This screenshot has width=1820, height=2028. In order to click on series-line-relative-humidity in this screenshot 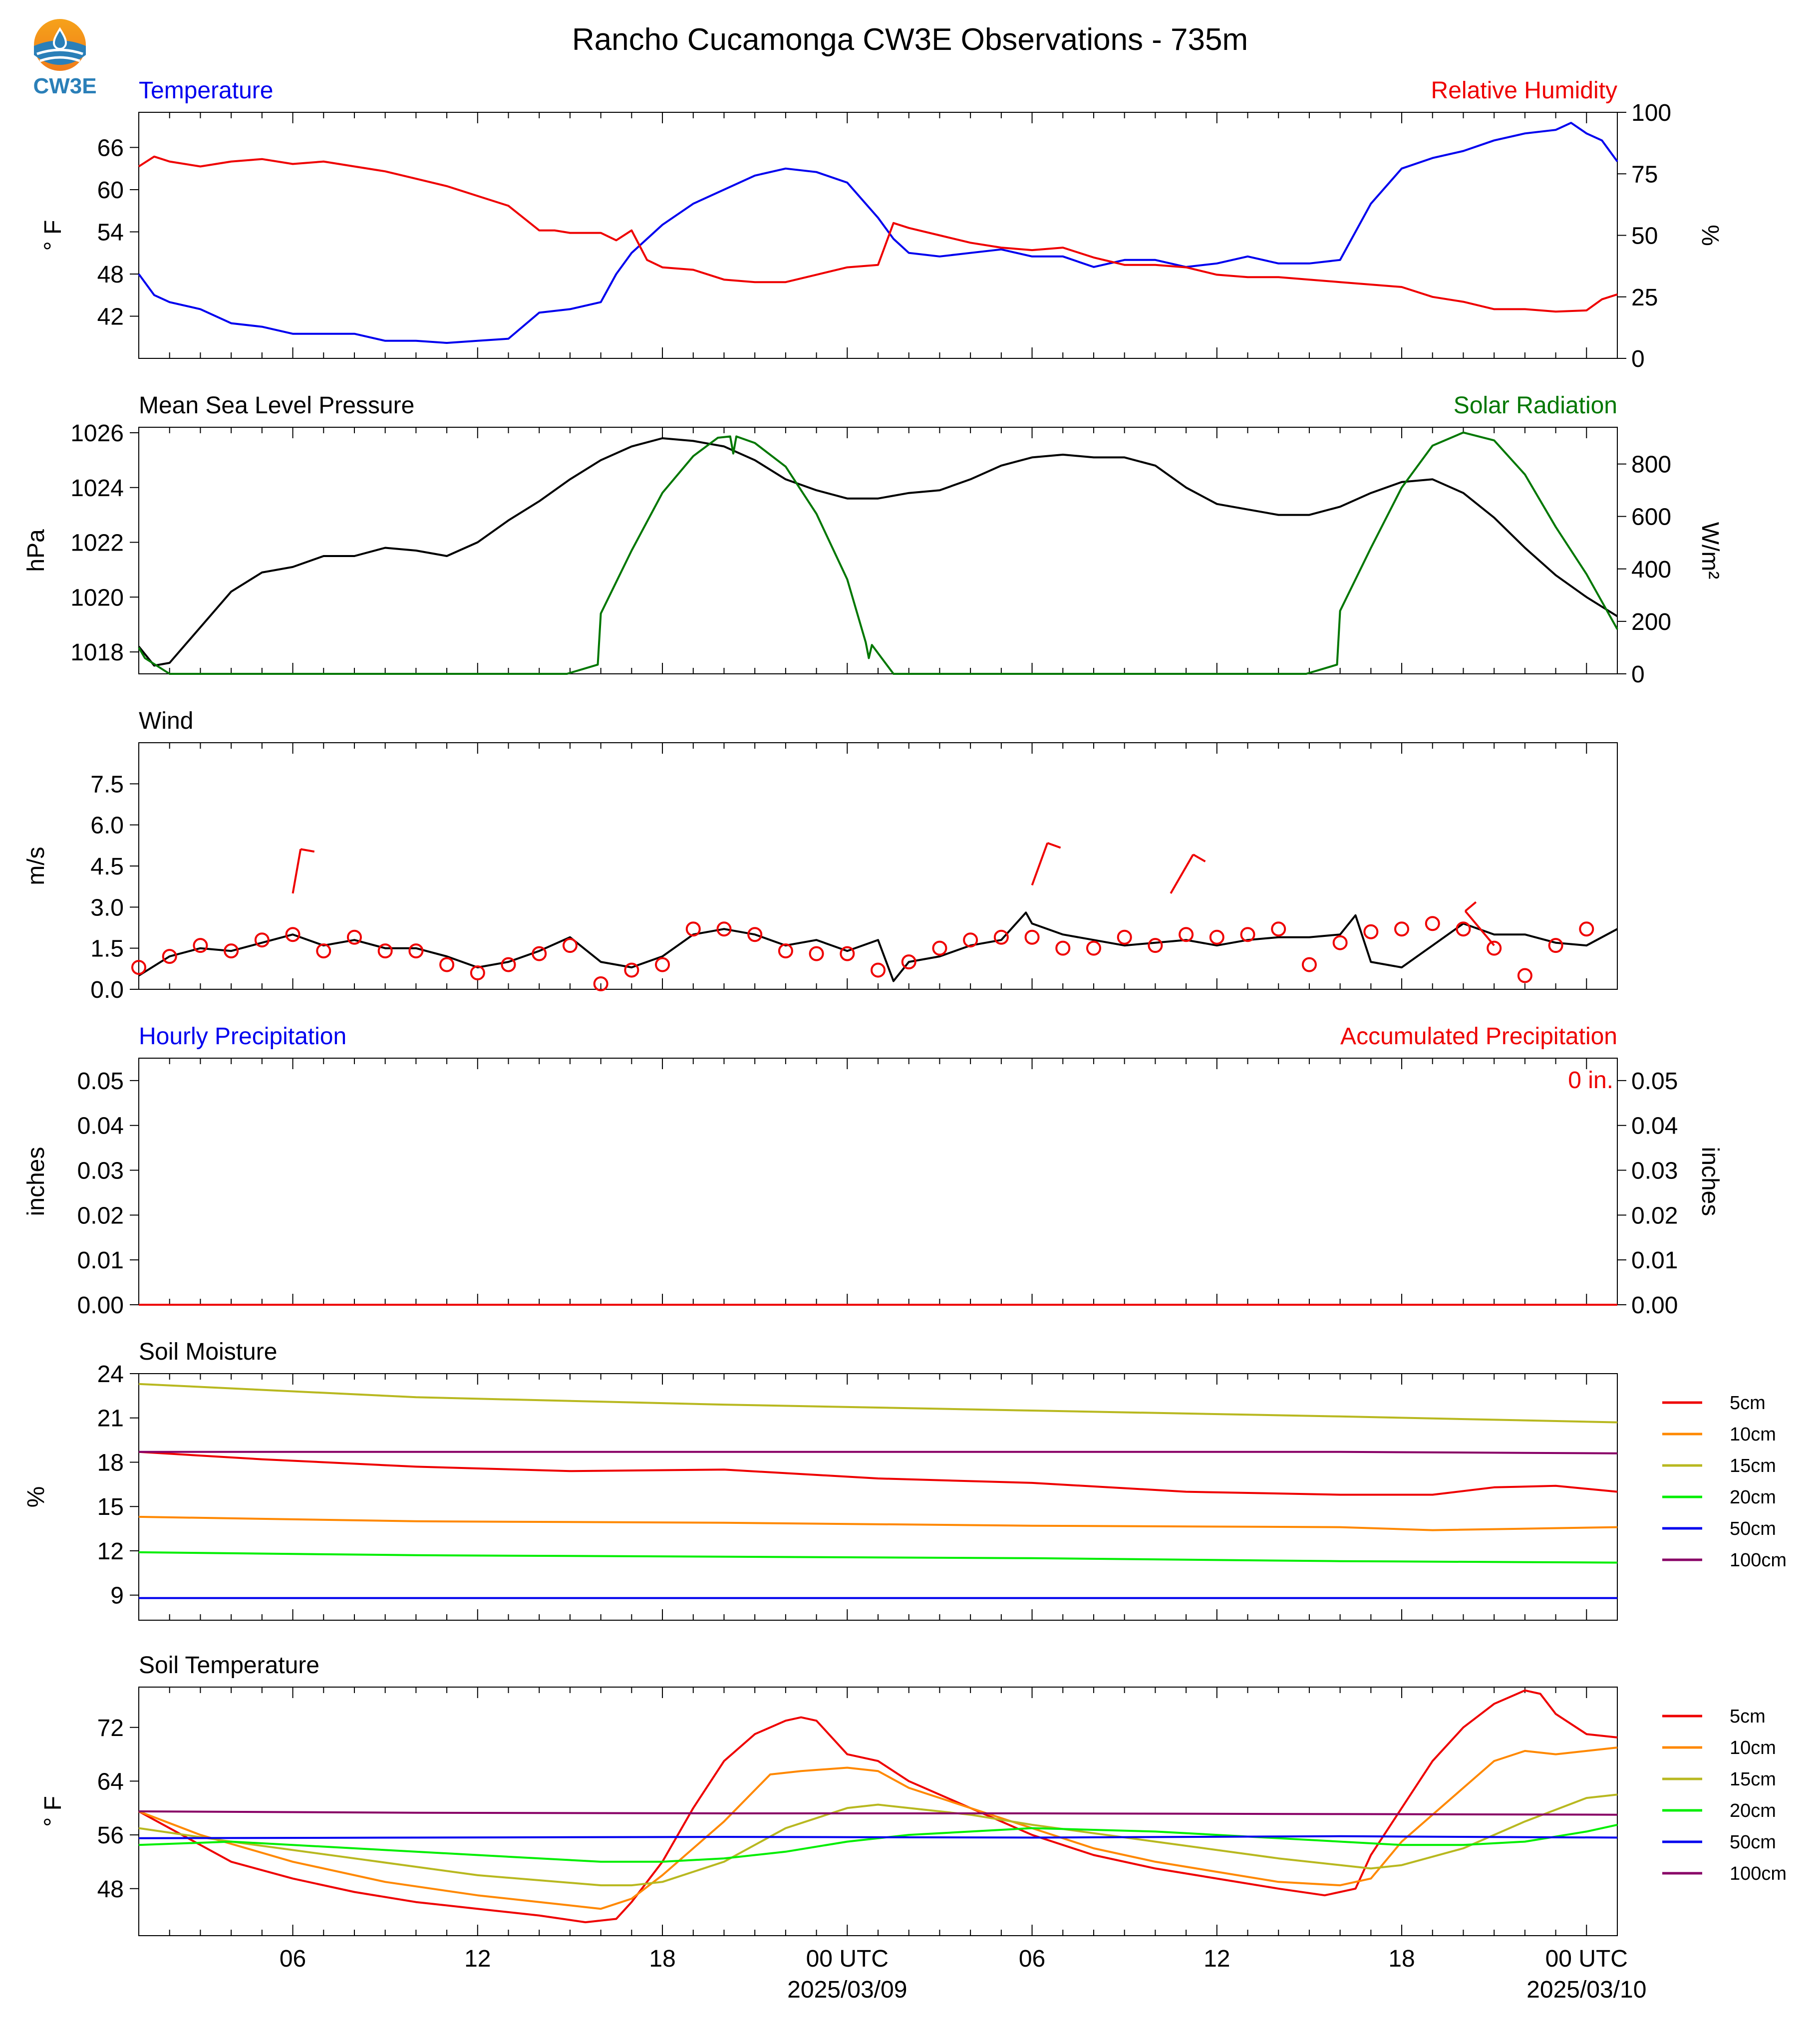, I will do `click(878, 234)`.